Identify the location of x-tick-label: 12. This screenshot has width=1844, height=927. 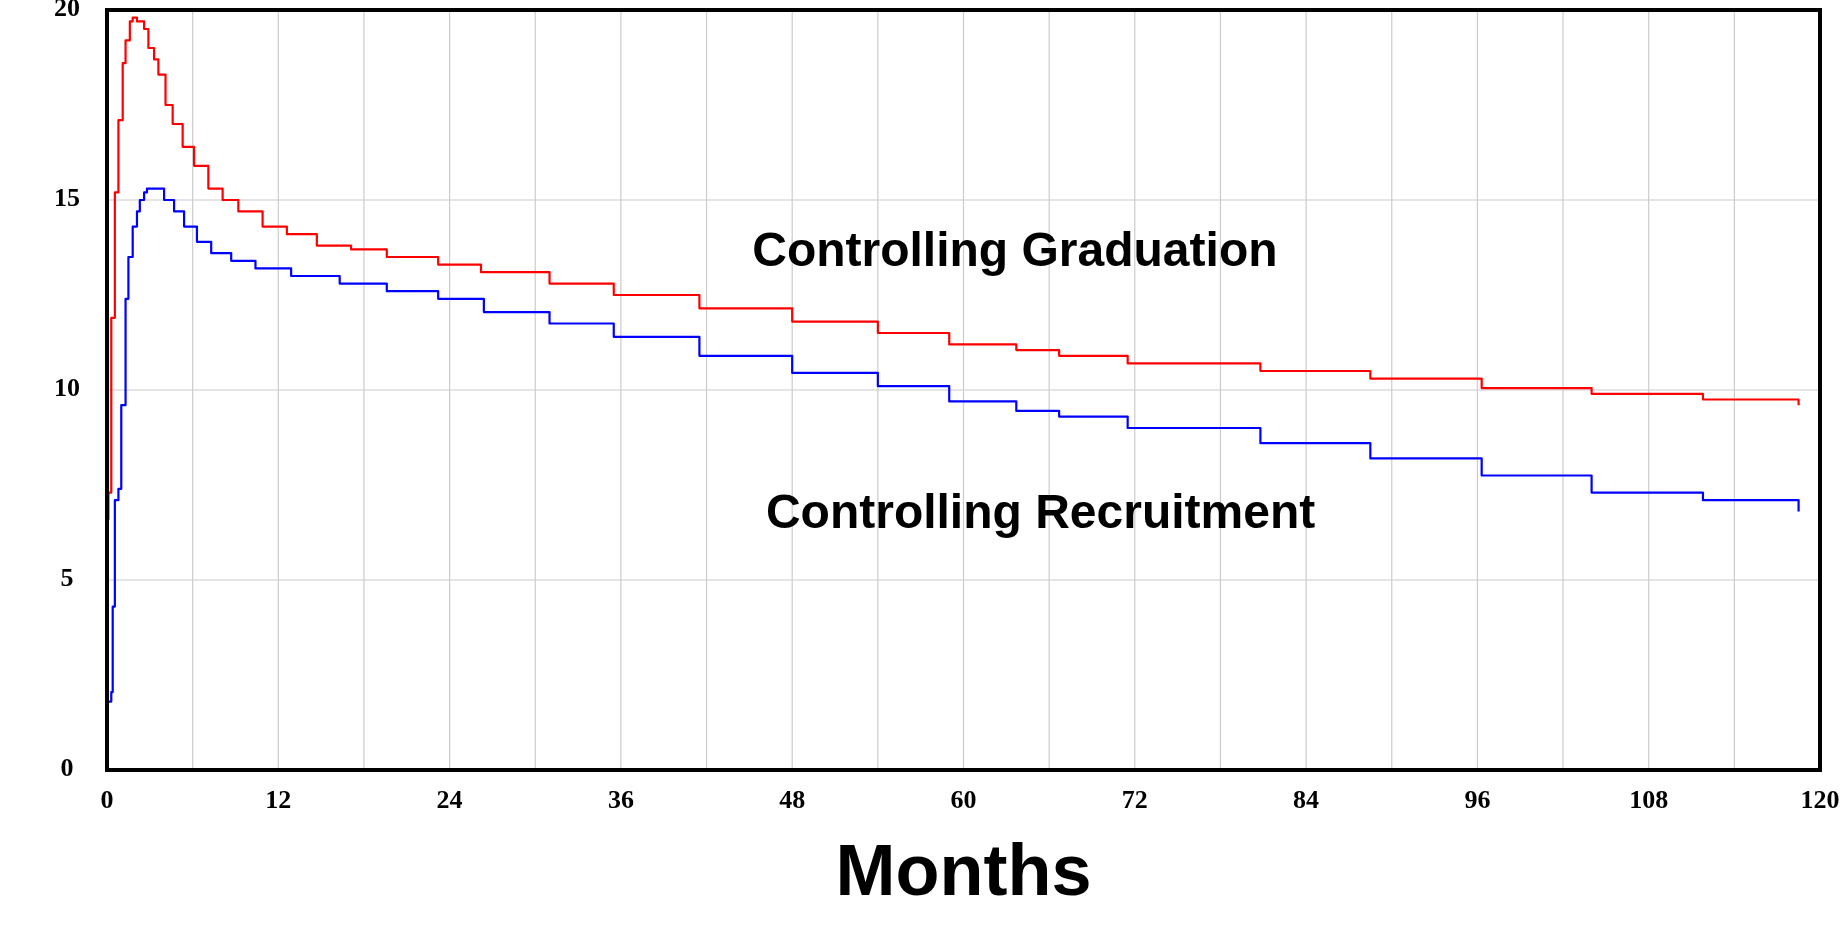
(278, 799).